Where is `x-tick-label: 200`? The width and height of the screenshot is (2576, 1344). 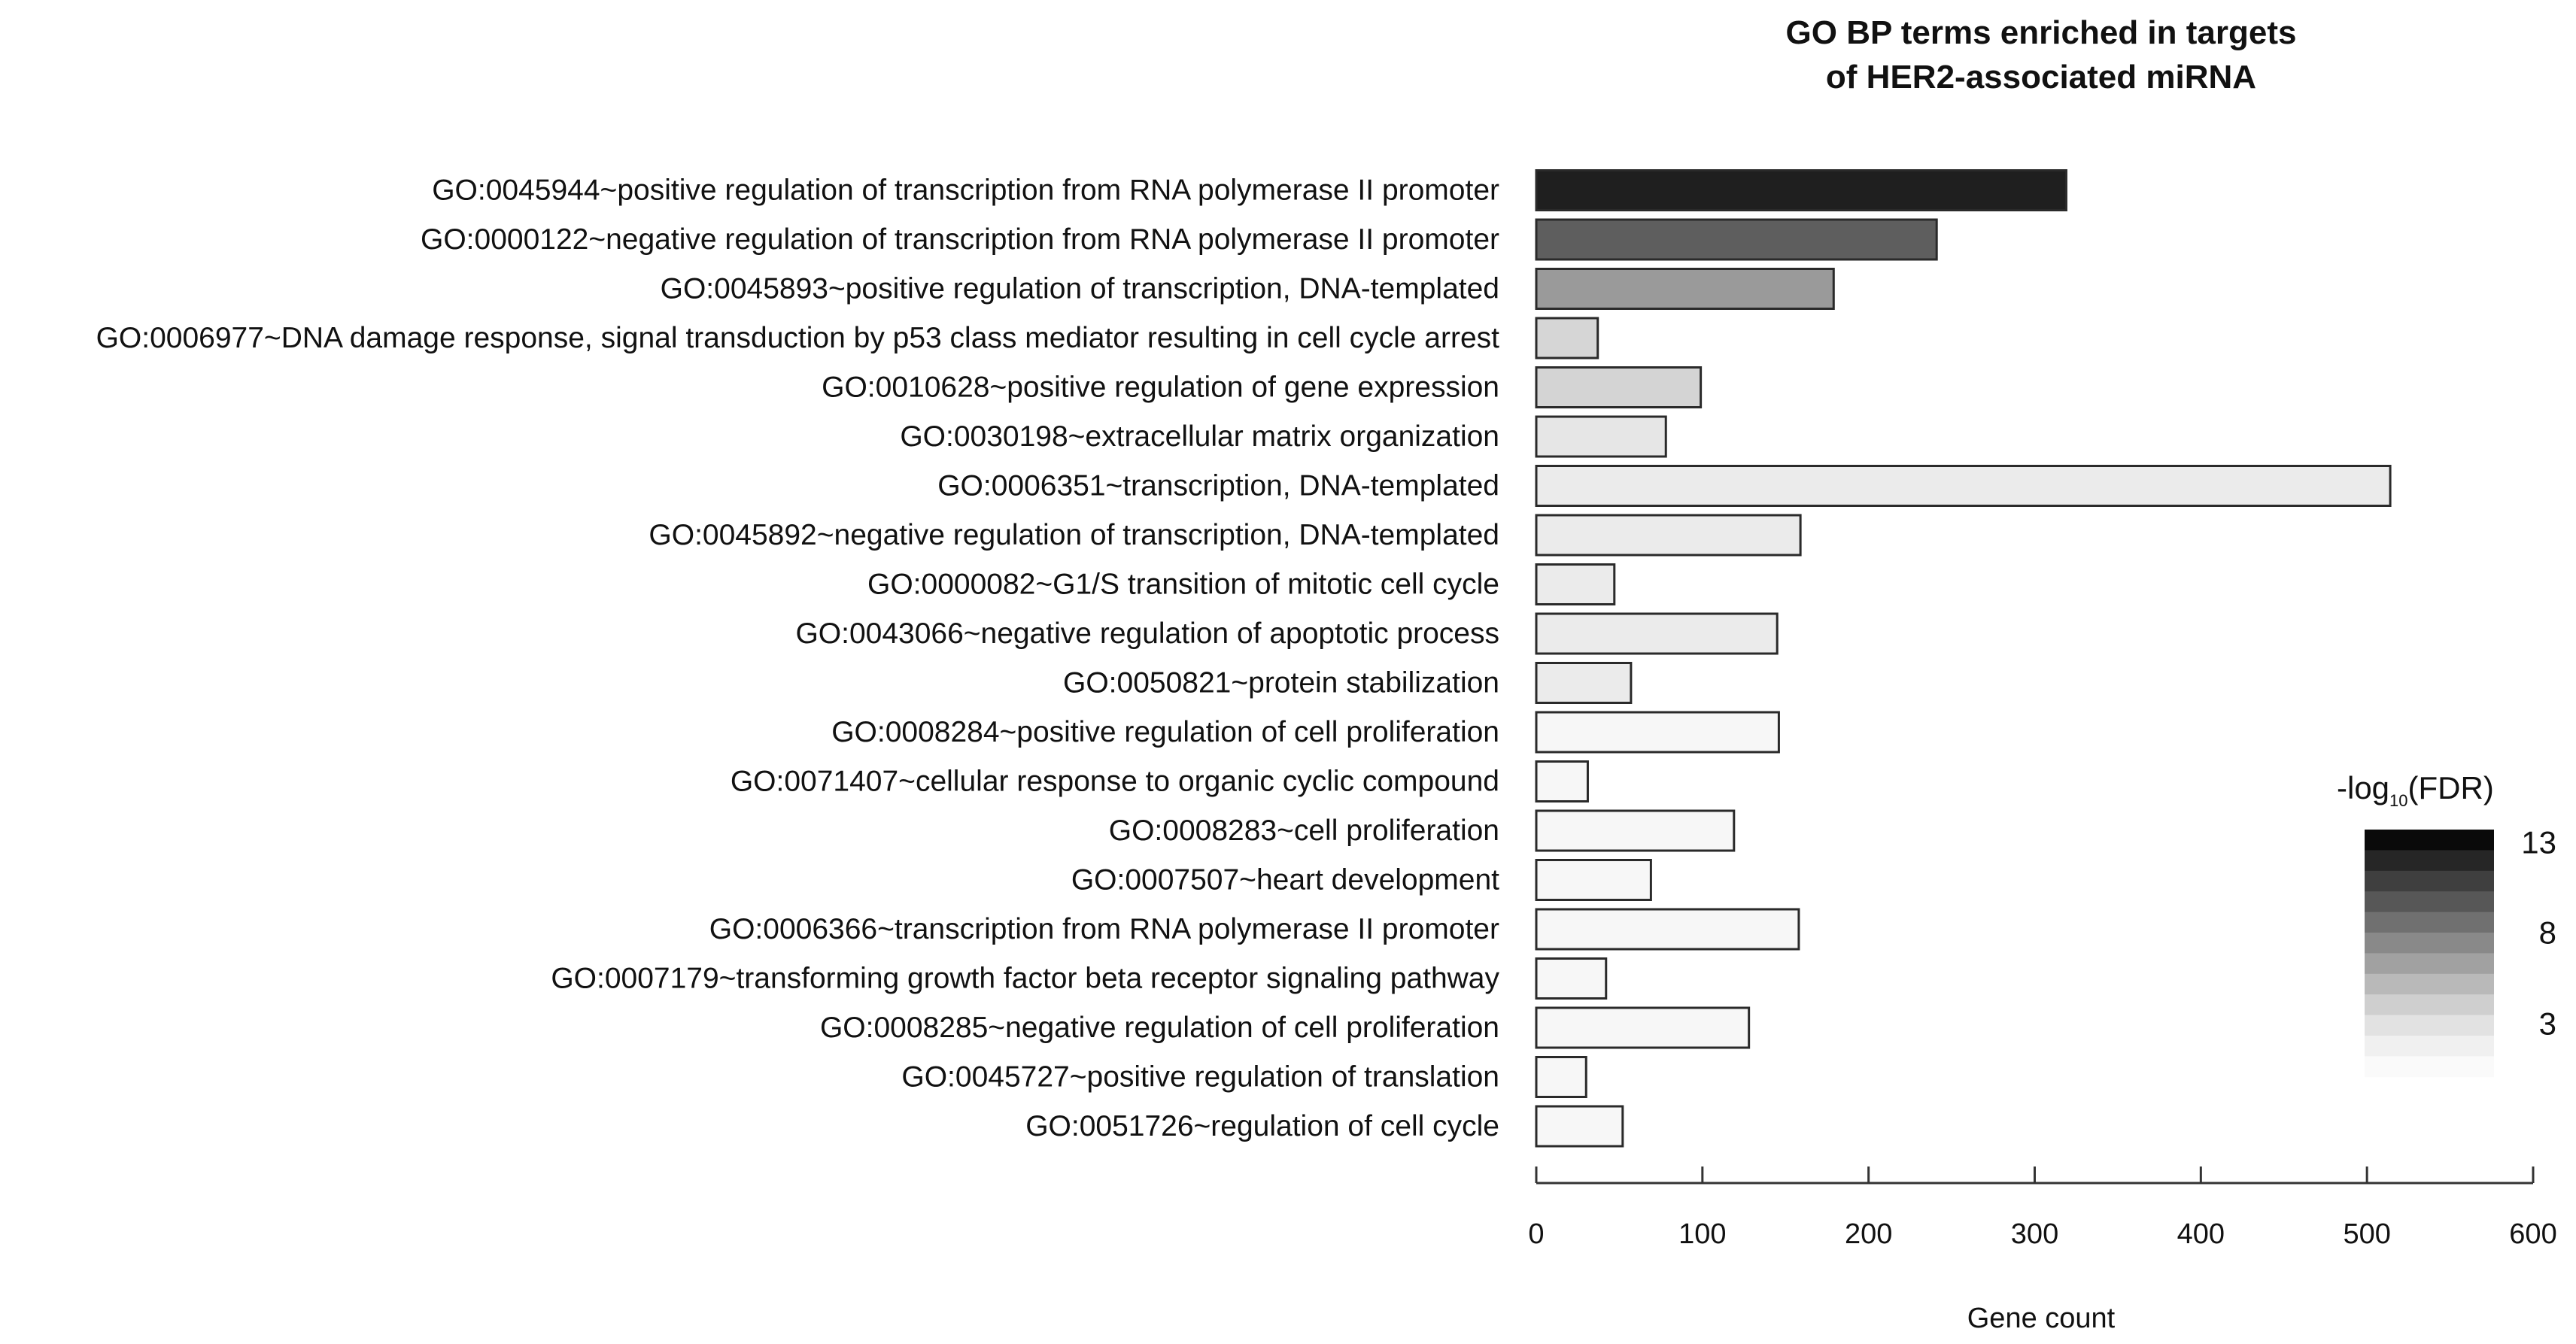 x-tick-label: 200 is located at coordinates (1869, 1234).